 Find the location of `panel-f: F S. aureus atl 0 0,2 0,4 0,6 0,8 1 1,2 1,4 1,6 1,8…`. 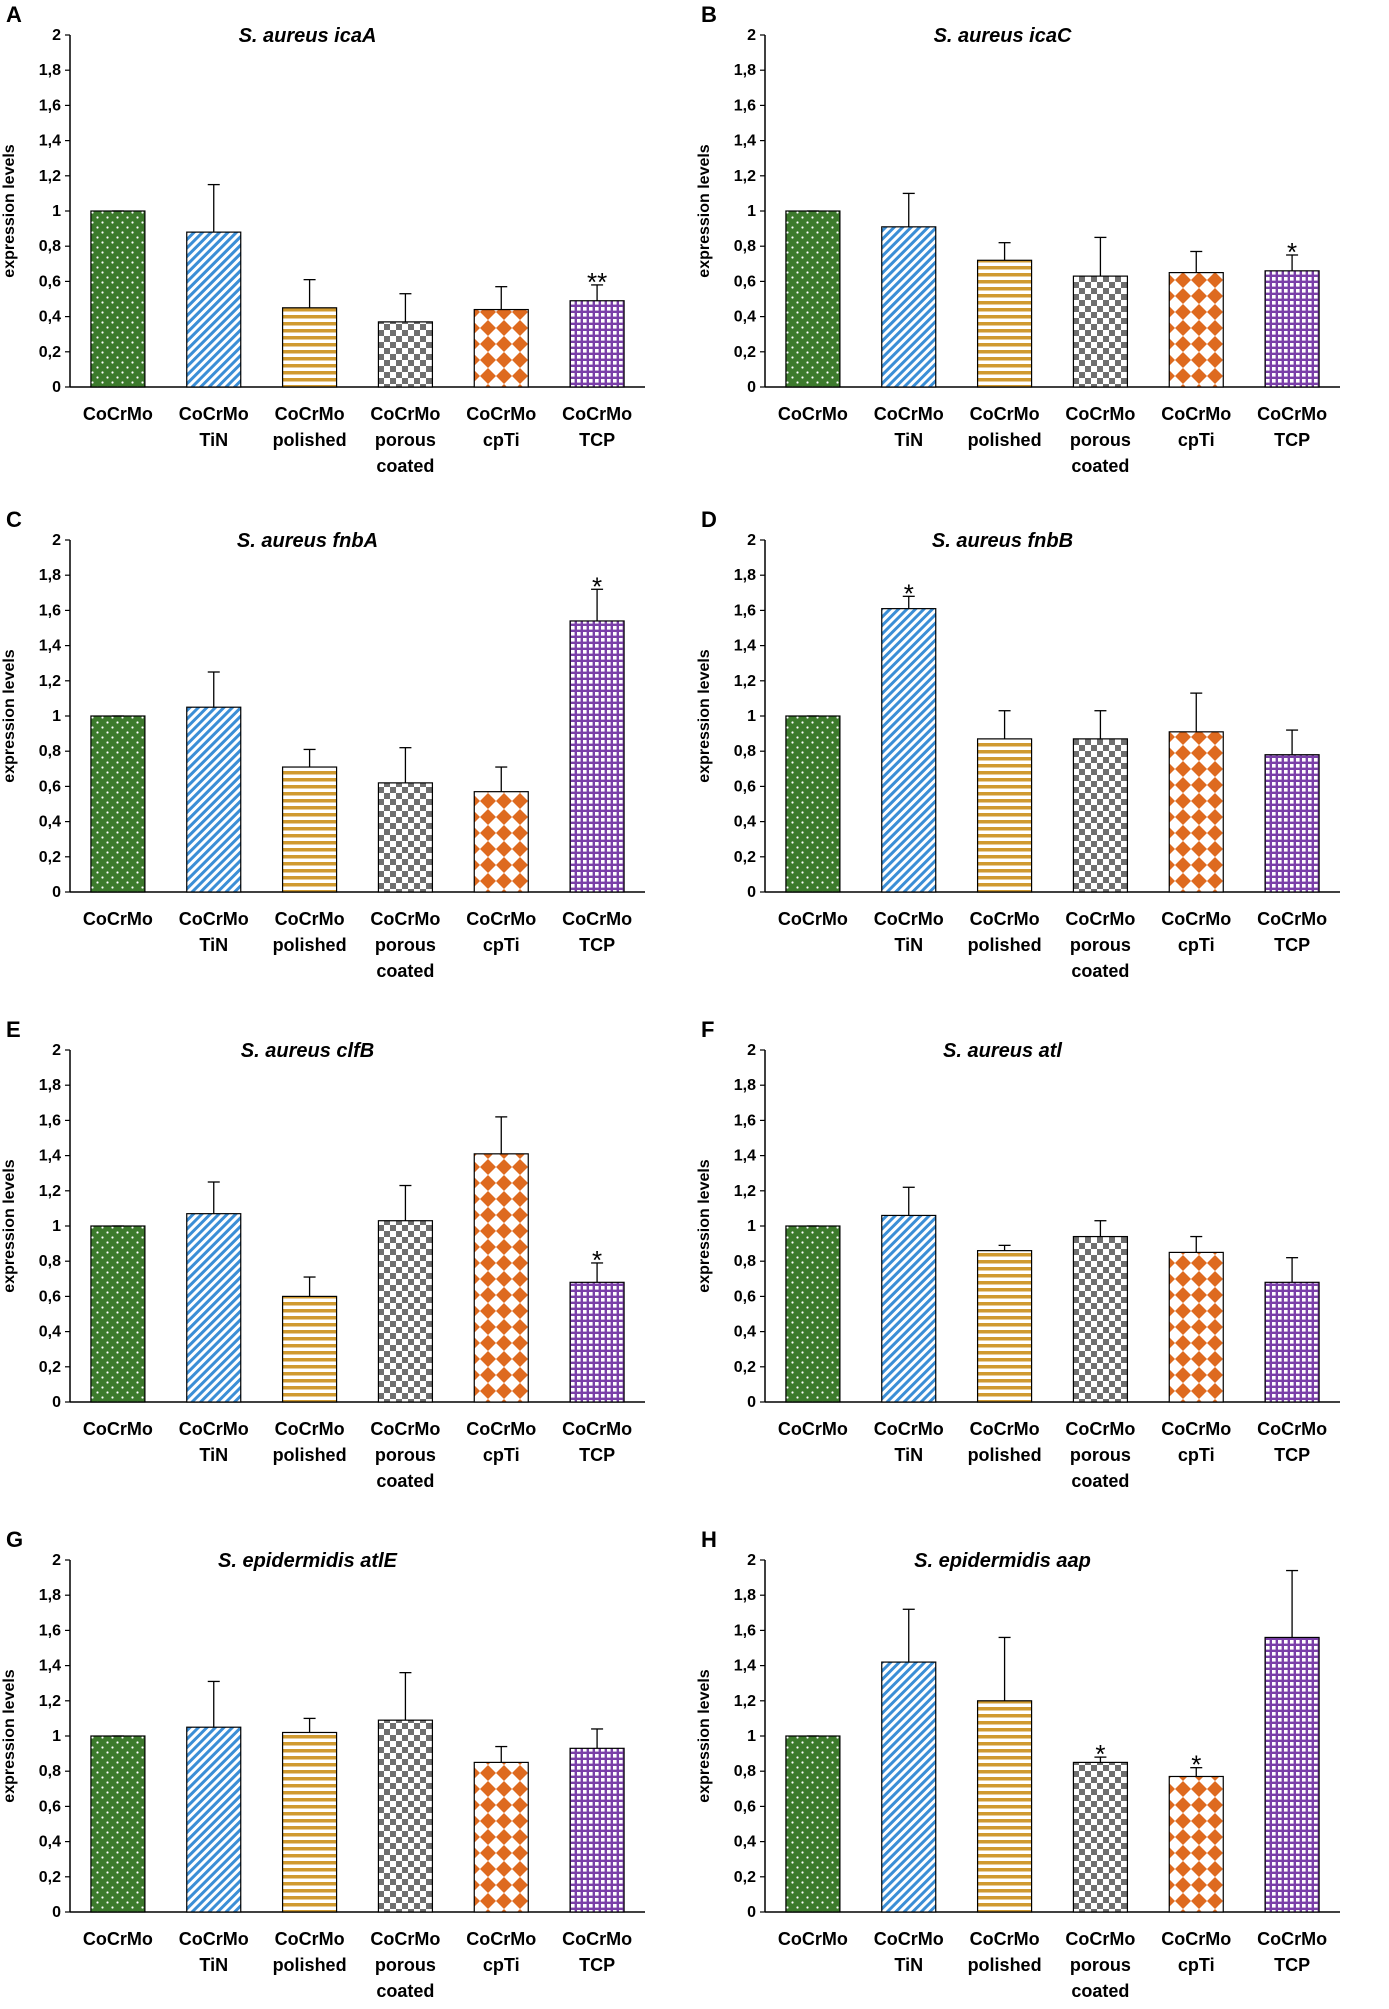

panel-f: F S. aureus atl 0 0,2 0,4 0,6 0,8 1 1,2 1,4 1,6 1,8… is located at coordinates (1018, 1254).